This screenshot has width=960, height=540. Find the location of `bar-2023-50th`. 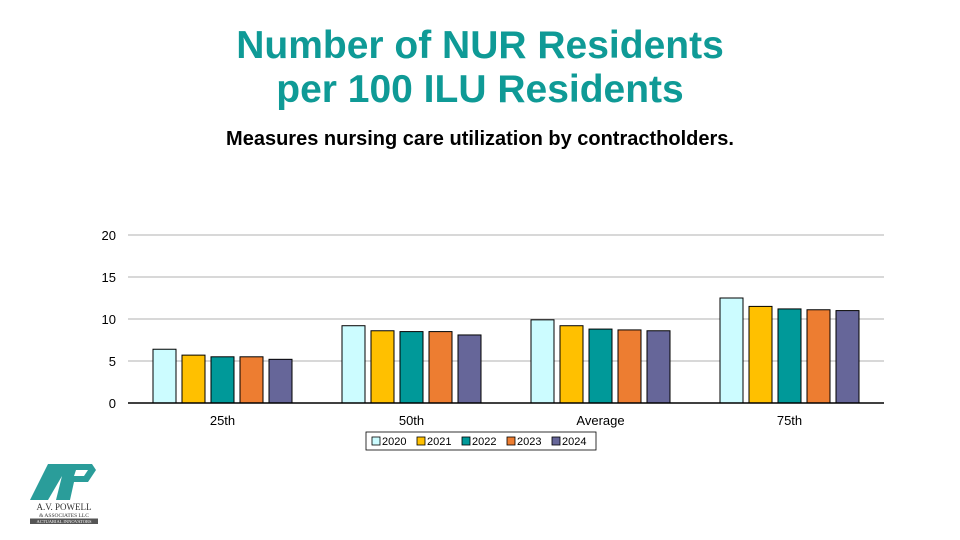

bar-2023-50th is located at coordinates (440, 367).